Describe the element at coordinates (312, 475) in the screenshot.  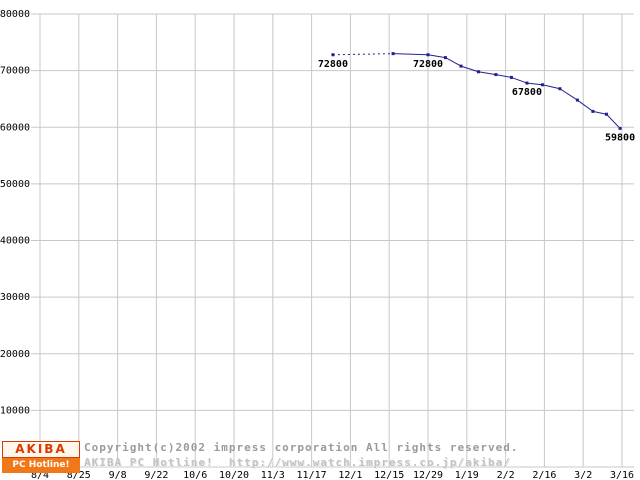
I see `svg-text: 11/17` at that location.